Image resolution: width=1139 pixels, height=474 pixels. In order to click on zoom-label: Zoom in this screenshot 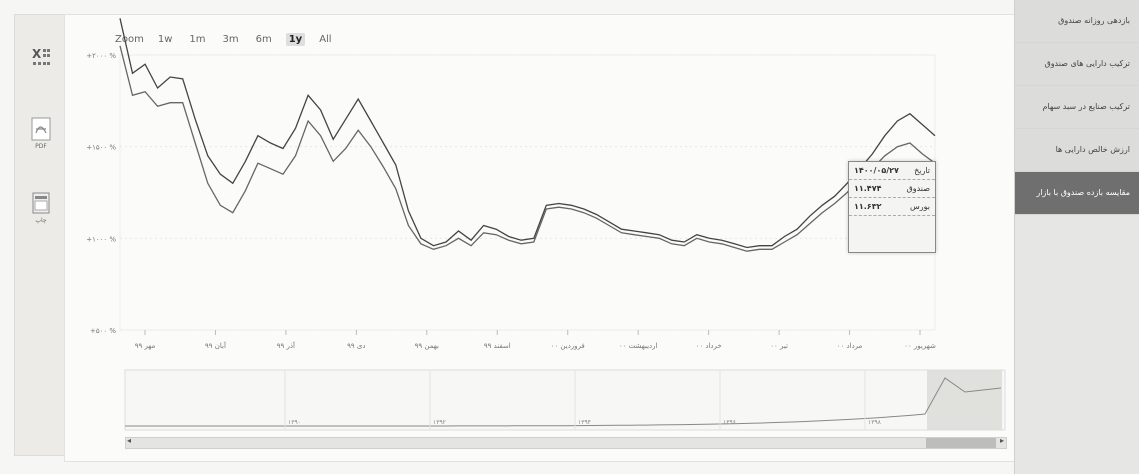, I will do `click(129, 39)`.